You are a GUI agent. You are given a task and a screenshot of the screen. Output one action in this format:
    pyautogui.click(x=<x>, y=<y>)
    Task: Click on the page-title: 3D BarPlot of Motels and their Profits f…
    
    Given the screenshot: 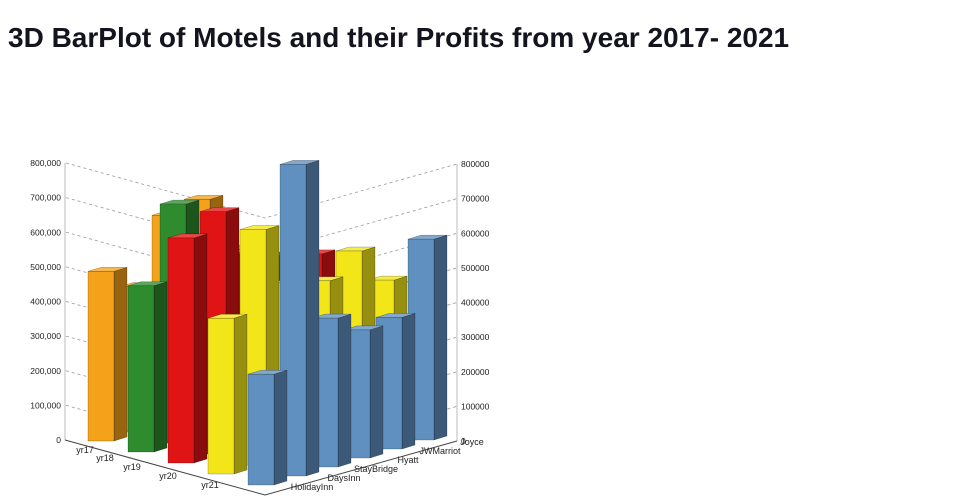 What is the action you would take?
    pyautogui.click(x=399, y=37)
    